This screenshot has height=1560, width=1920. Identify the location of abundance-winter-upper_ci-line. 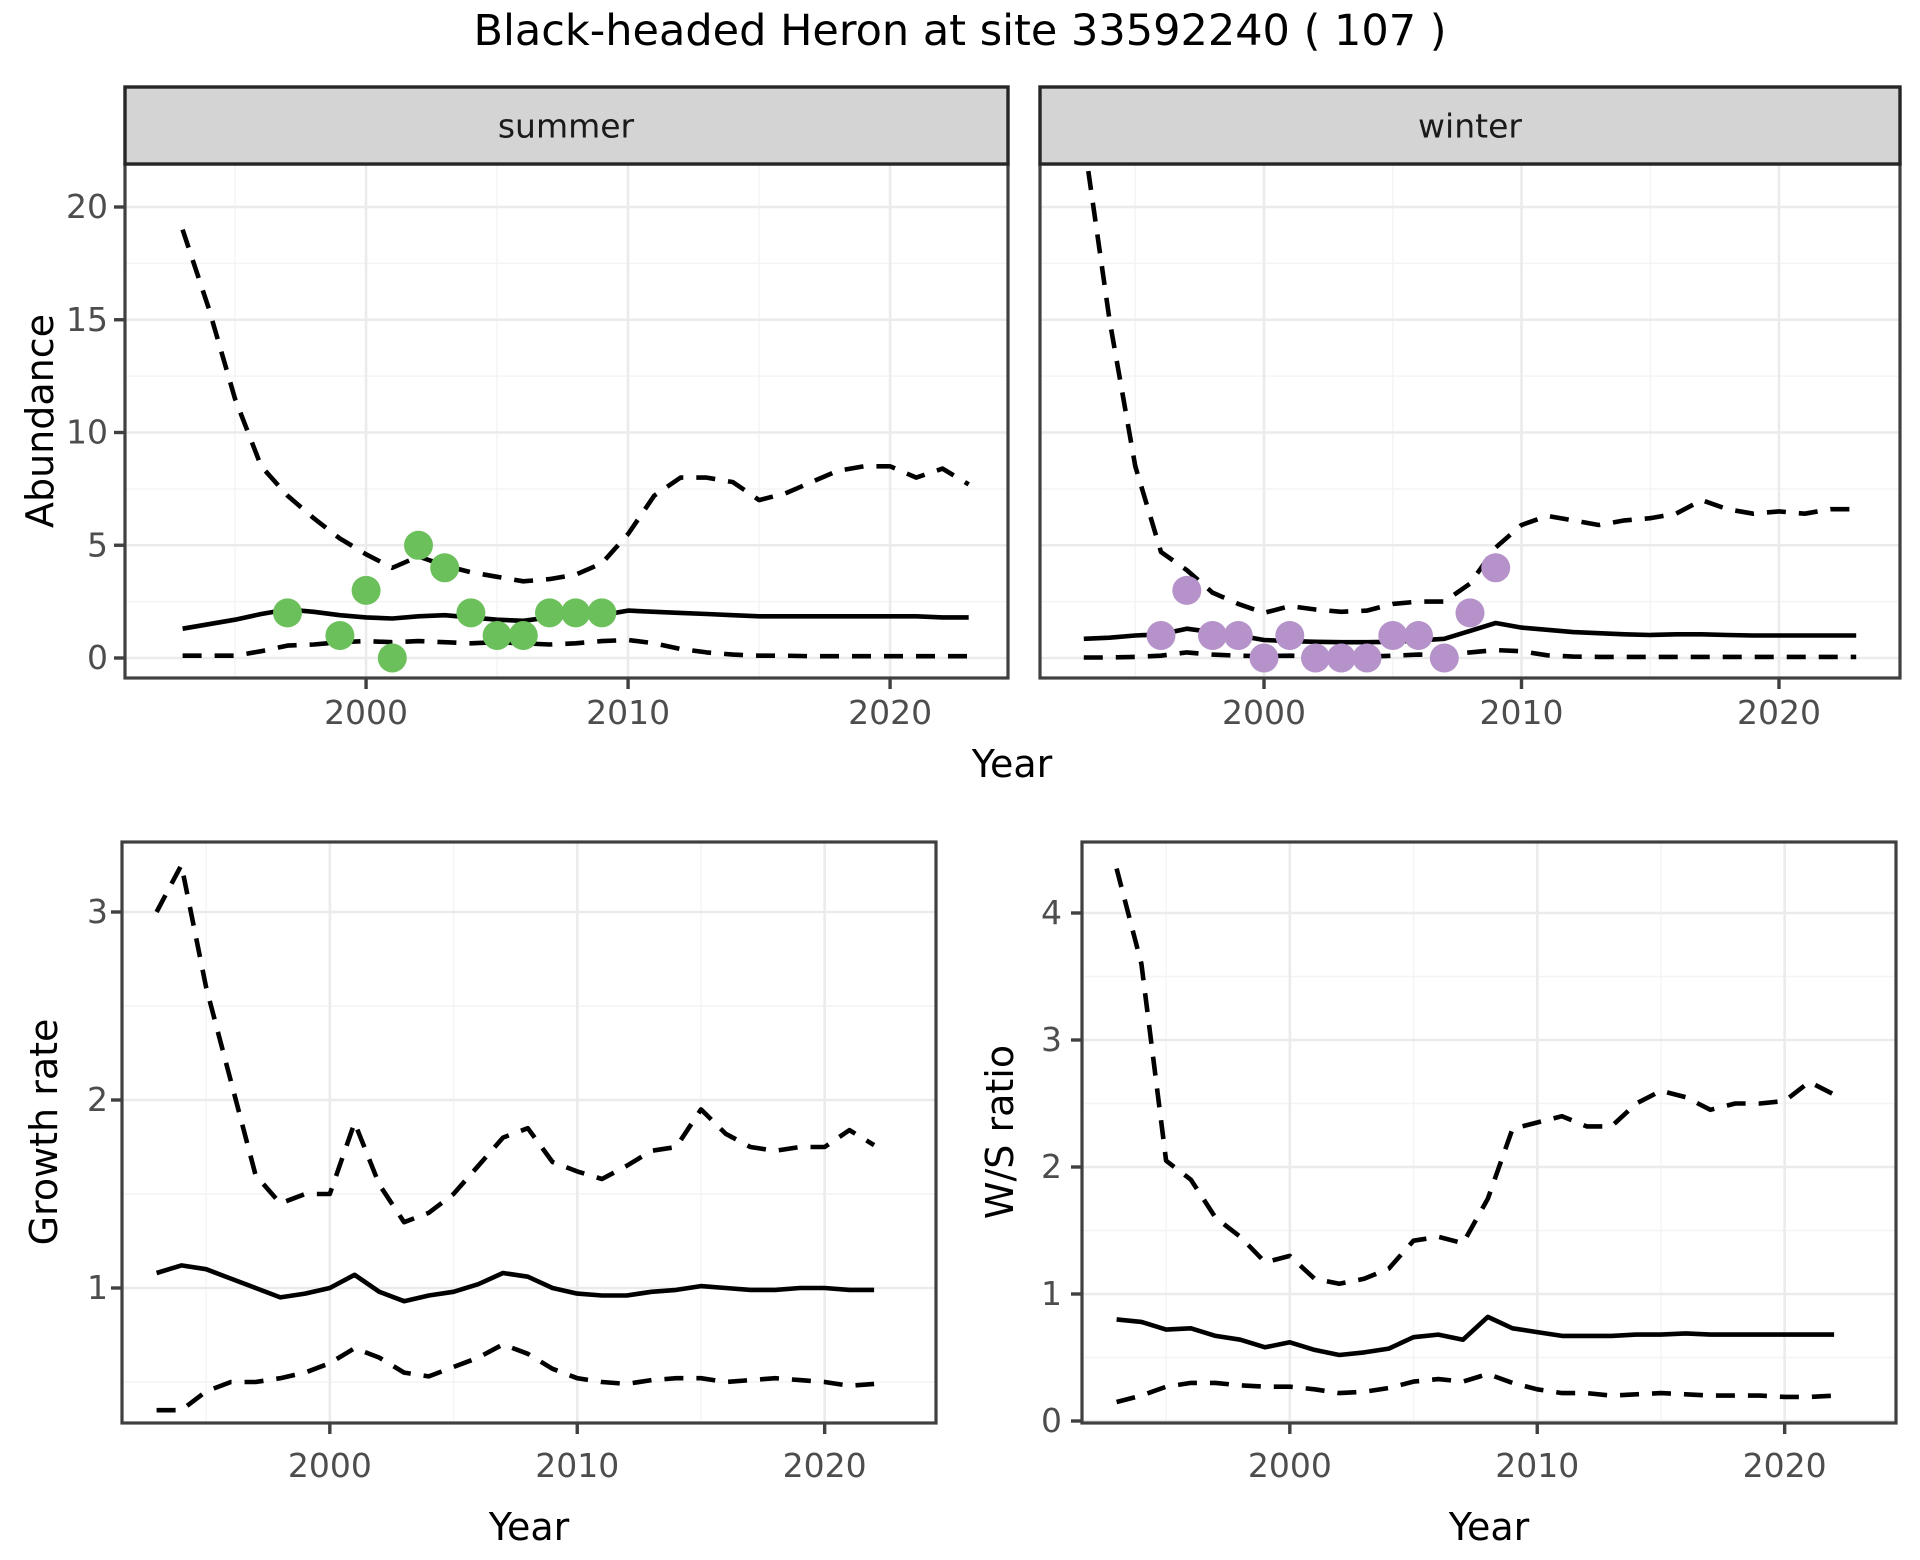
(1470, 390).